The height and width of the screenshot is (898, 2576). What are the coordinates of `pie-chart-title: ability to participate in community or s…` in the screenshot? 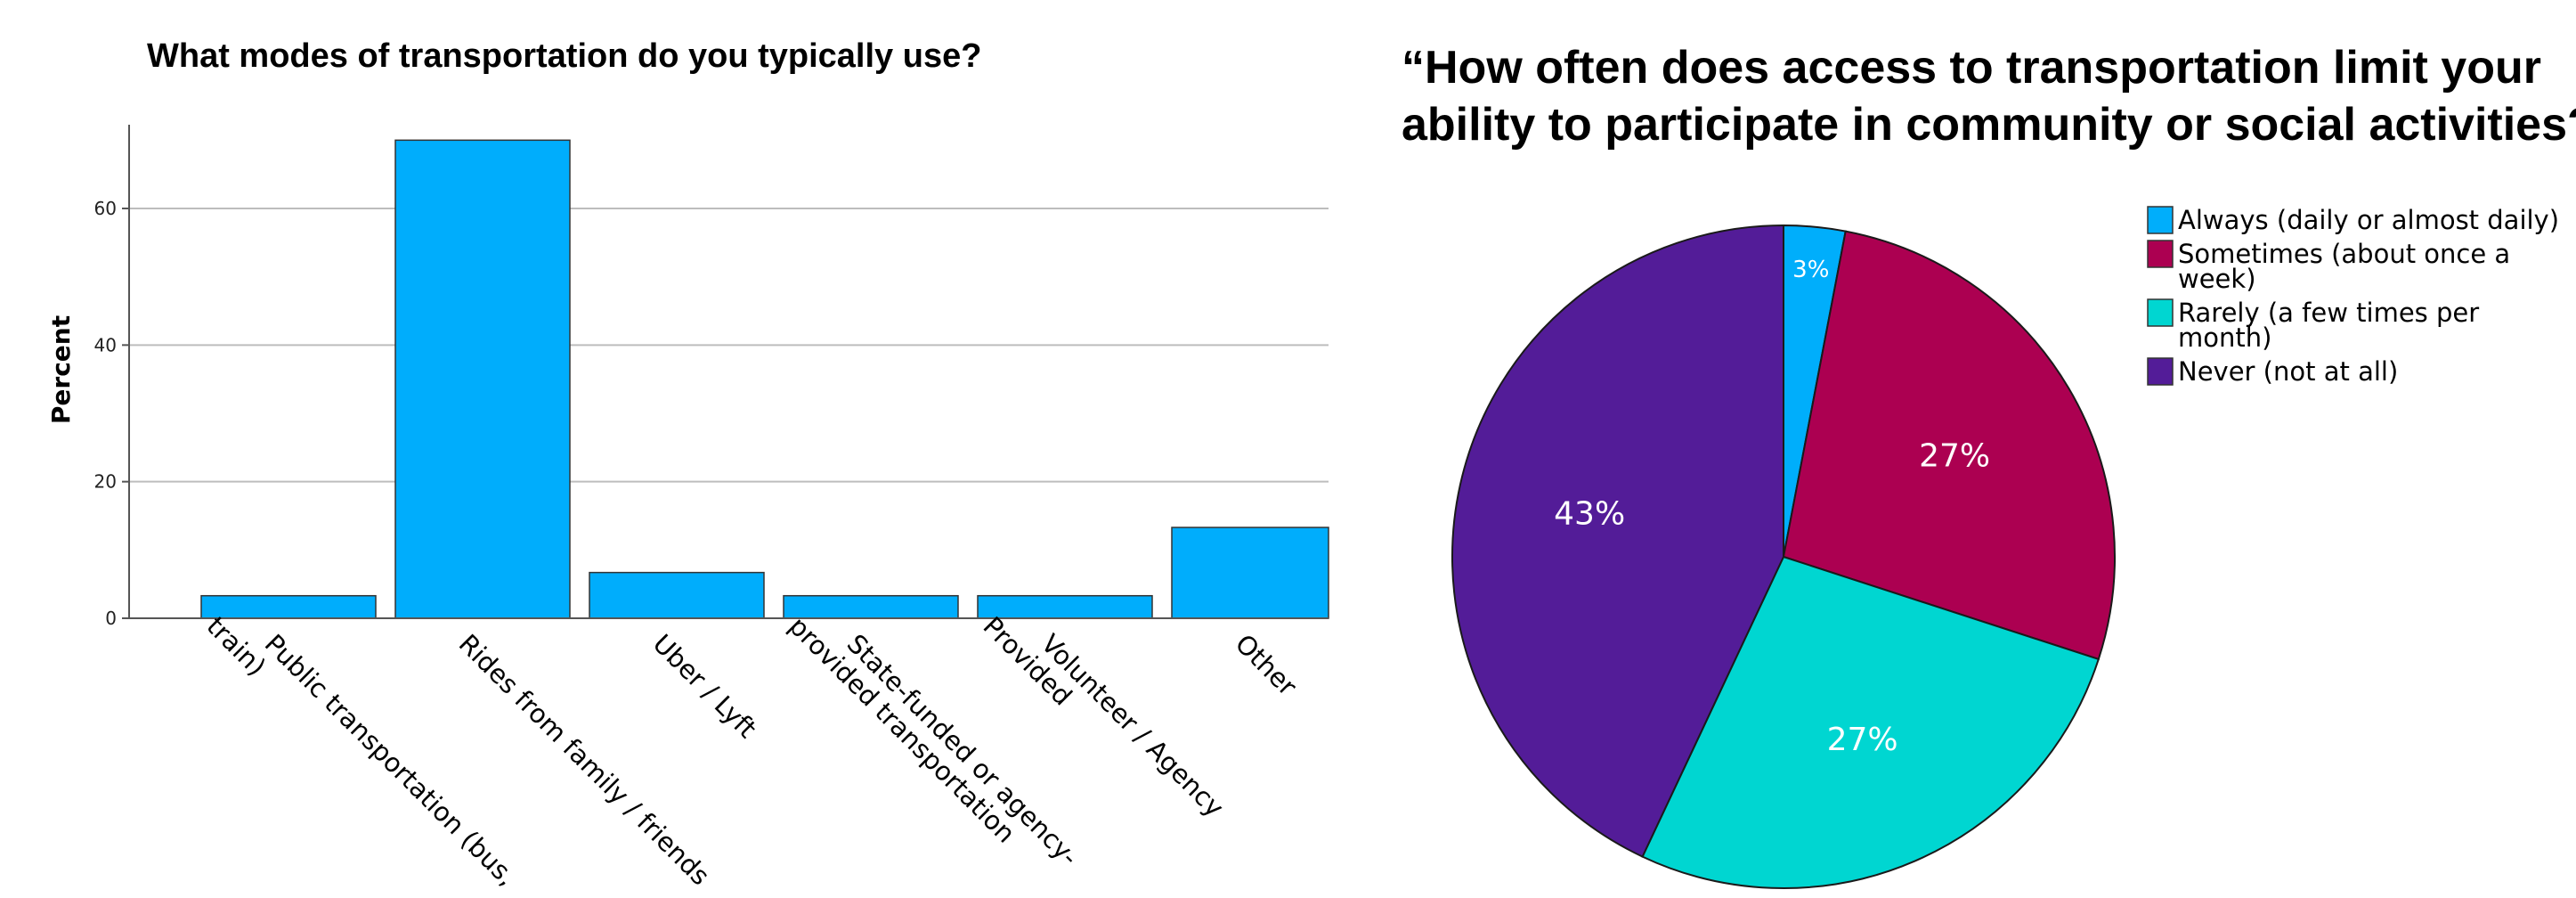 It's located at (1989, 125).